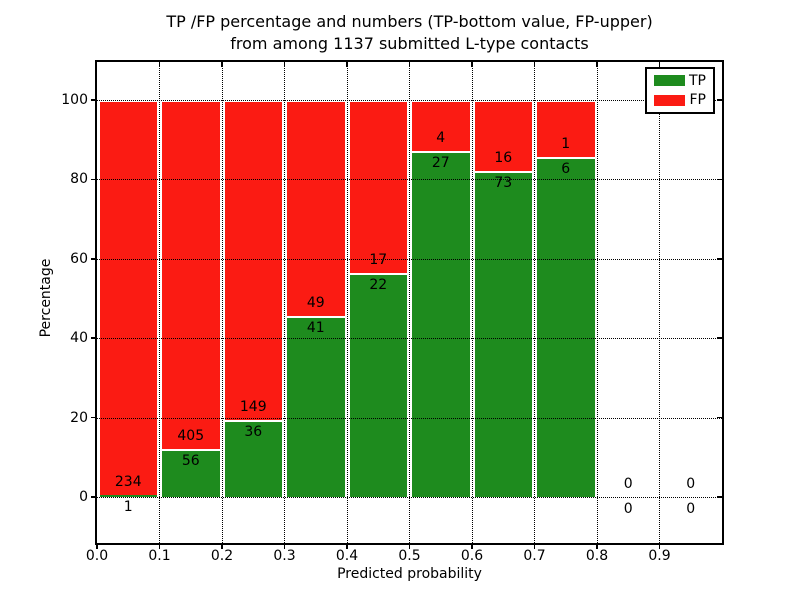  I want to click on fp-count-label: 149, so click(253, 406).